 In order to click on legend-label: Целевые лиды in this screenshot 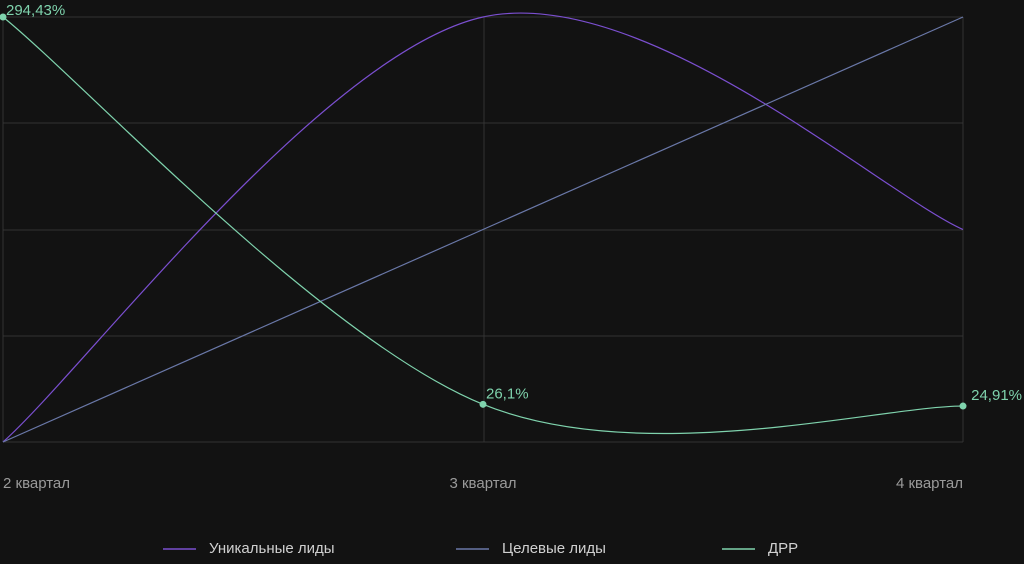, I will do `click(554, 548)`.